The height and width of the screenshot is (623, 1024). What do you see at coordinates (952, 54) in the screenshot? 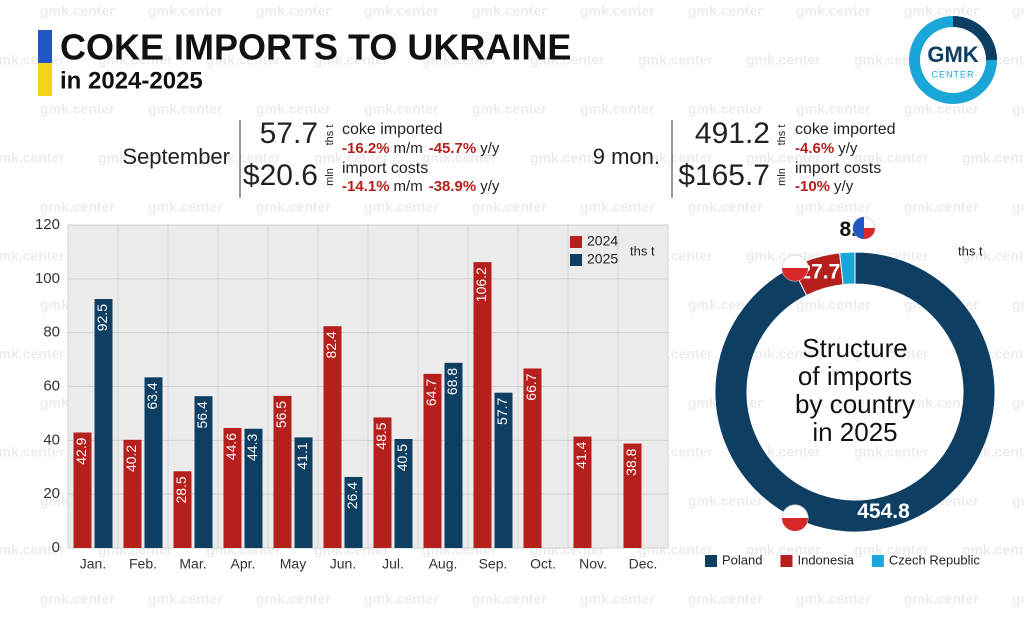
I see `logo-name: GMK` at bounding box center [952, 54].